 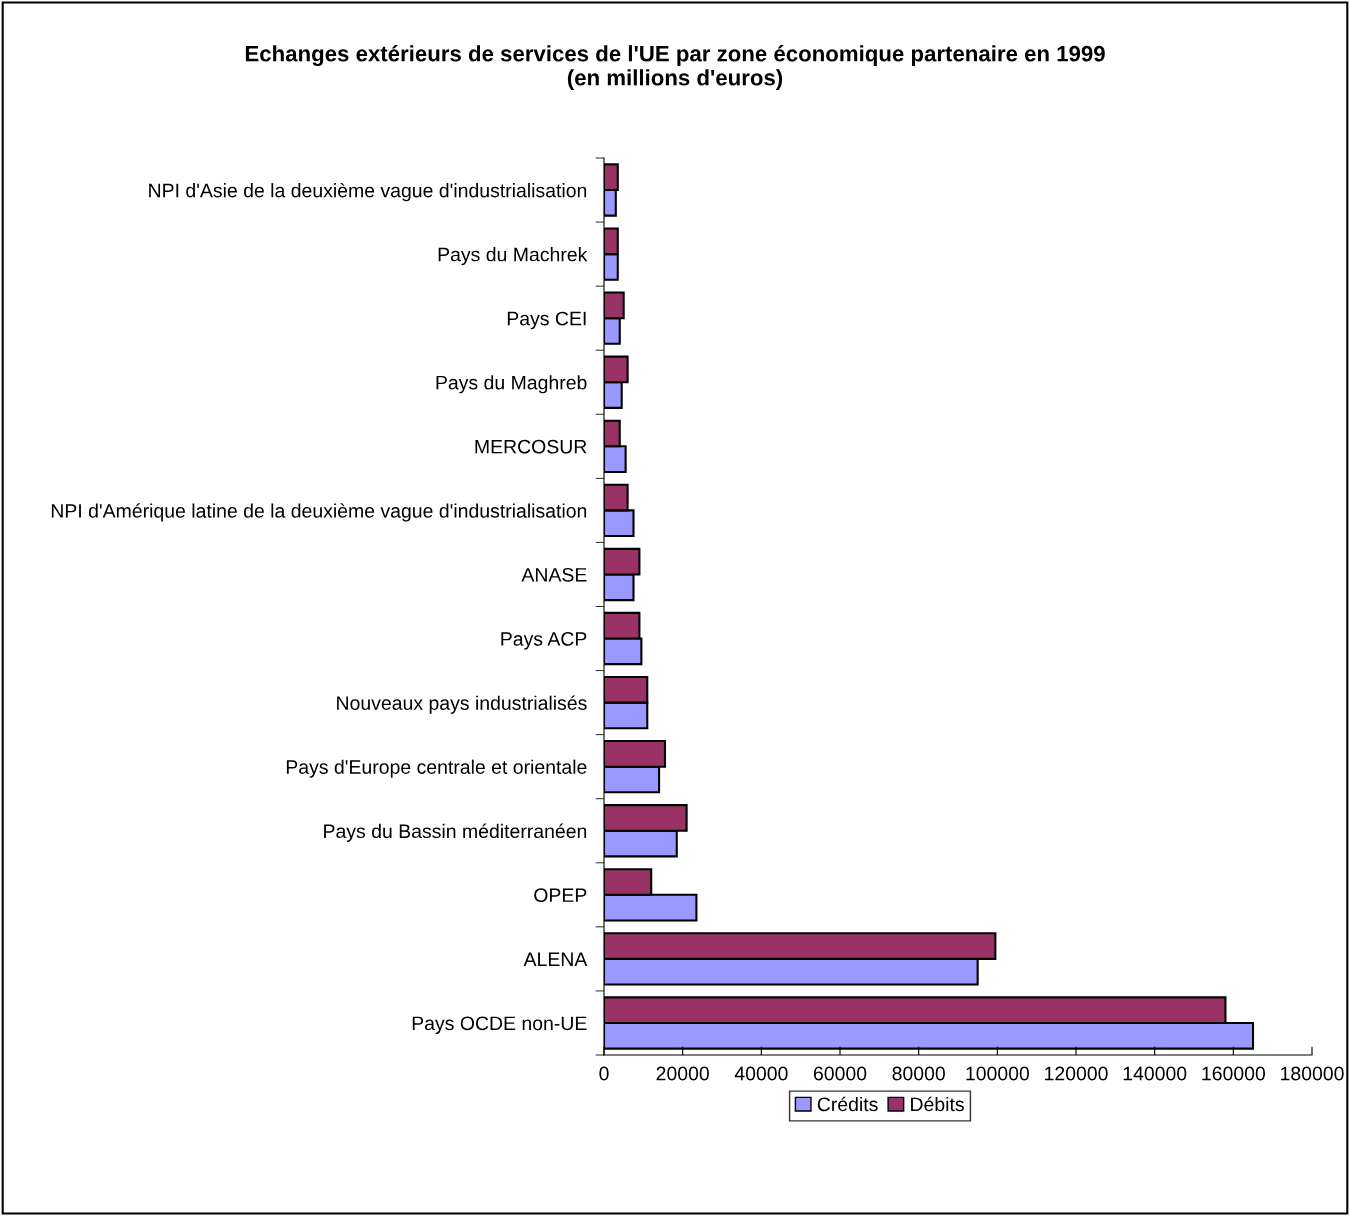 What do you see at coordinates (544, 641) in the screenshot?
I see `y-tick-label: Pays ACP` at bounding box center [544, 641].